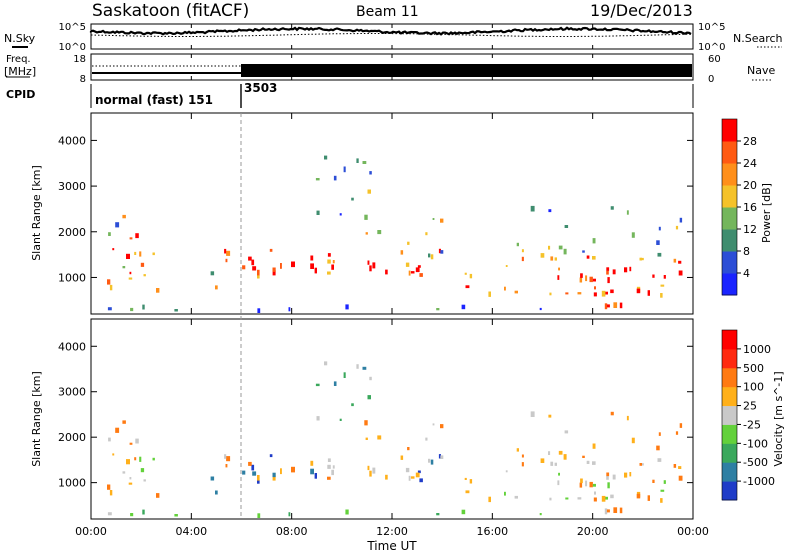  I want to click on power-colorbar-tick-2: 12, so click(750, 229).